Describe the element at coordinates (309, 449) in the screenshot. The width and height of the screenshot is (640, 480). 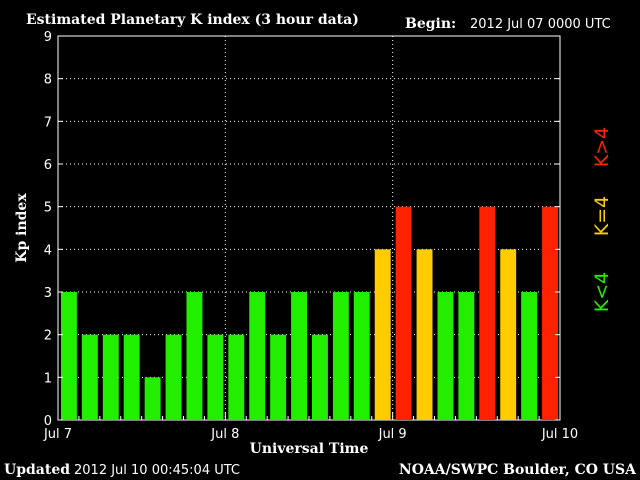
I see `x-axis-label: Universal Time` at that location.